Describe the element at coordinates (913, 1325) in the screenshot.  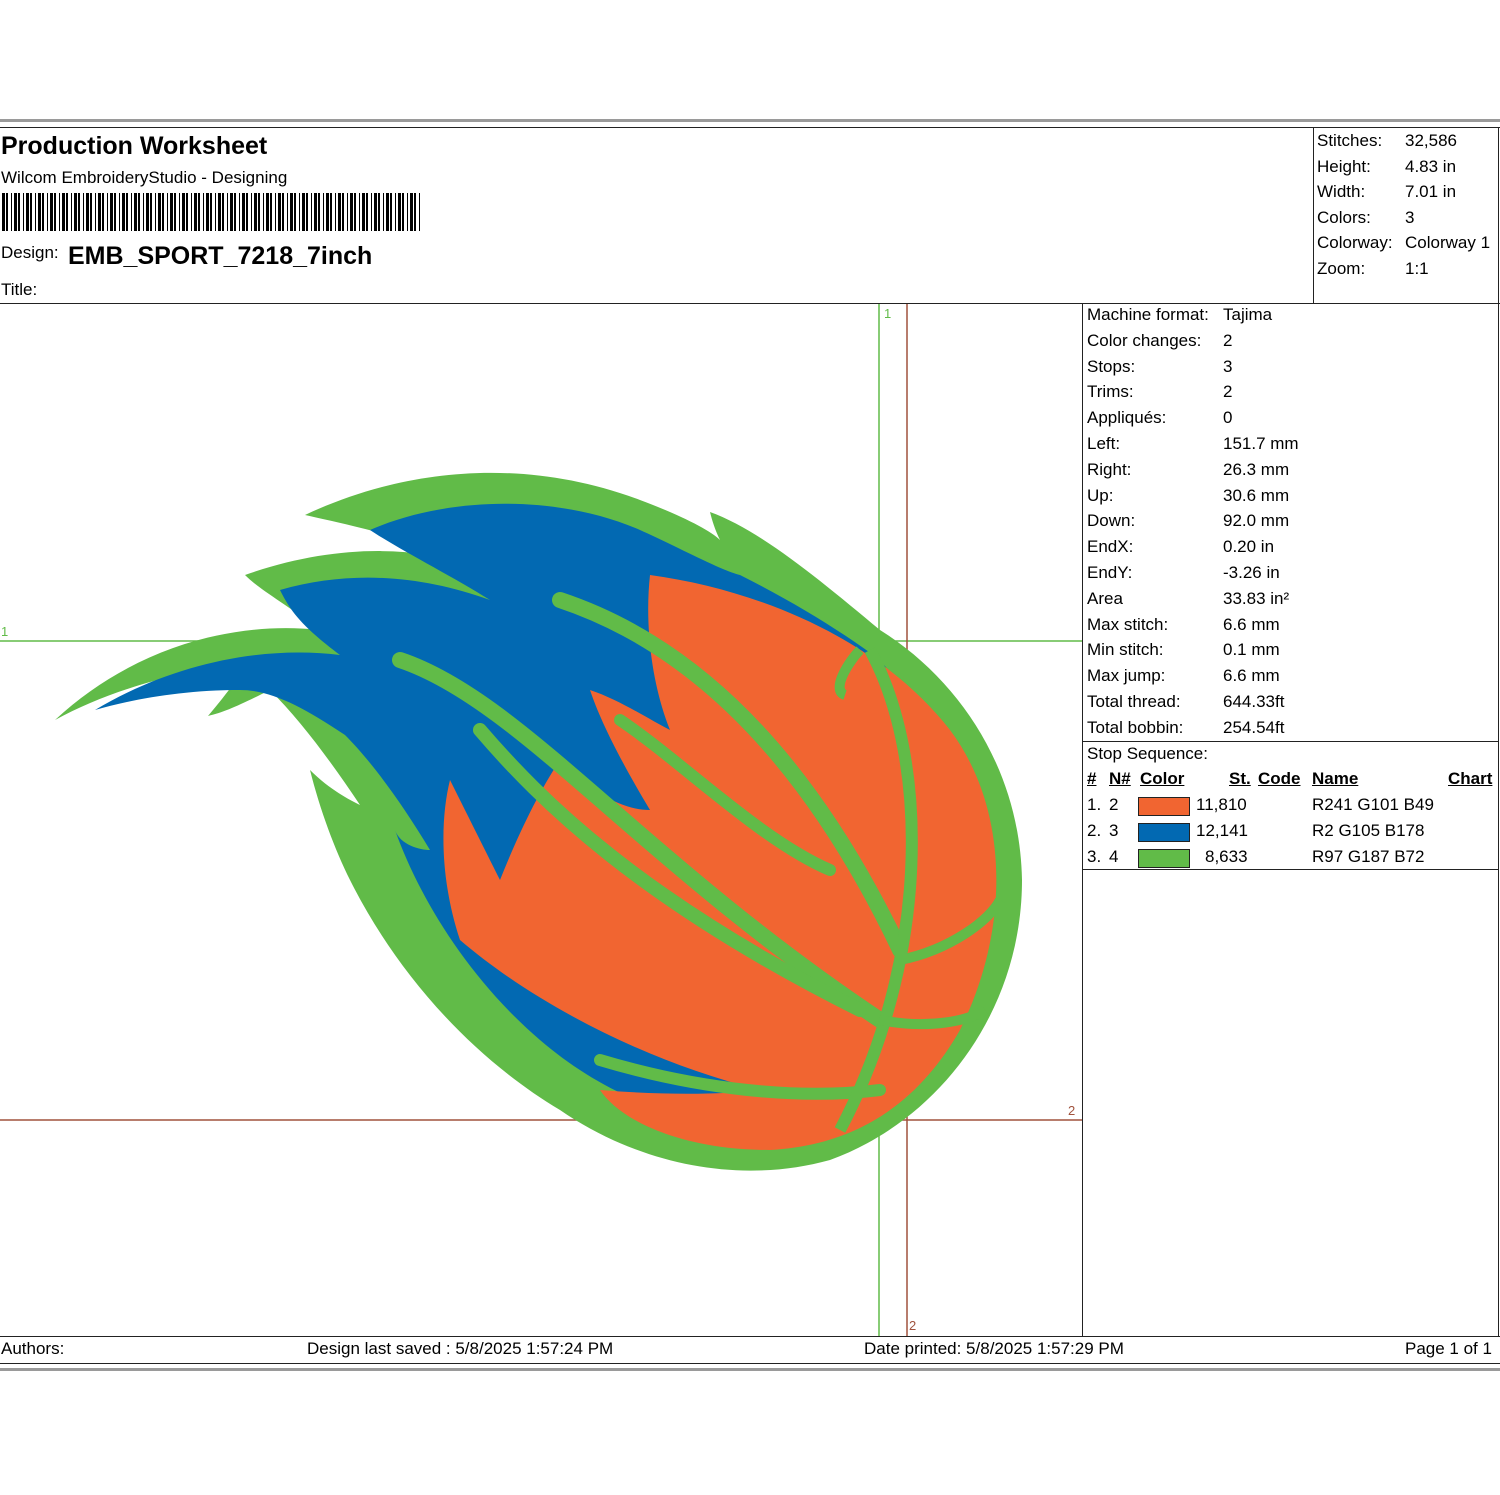
I see `end-marker-bottom: 2` at that location.